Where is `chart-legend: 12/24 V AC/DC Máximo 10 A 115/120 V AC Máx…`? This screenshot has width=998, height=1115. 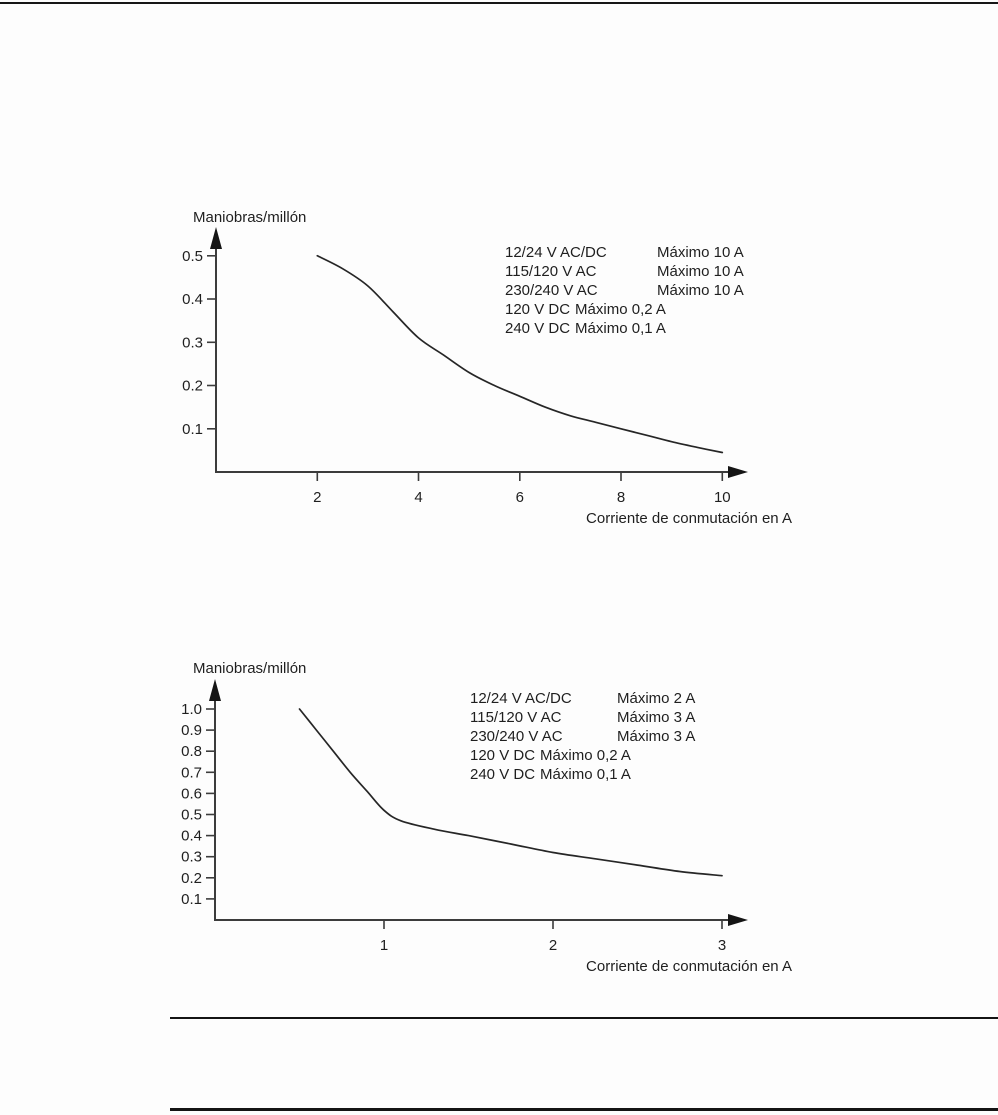 chart-legend: 12/24 V AC/DC Máximo 10 A 115/120 V AC Máx… is located at coordinates (624, 290).